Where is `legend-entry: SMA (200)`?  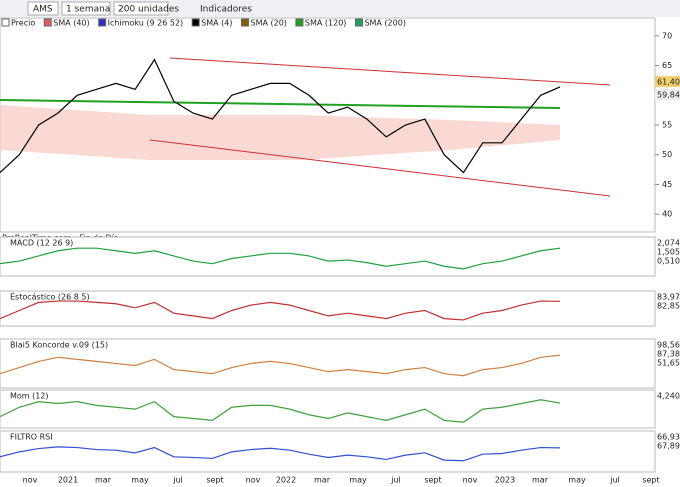
legend-entry: SMA (200) is located at coordinates (385, 23).